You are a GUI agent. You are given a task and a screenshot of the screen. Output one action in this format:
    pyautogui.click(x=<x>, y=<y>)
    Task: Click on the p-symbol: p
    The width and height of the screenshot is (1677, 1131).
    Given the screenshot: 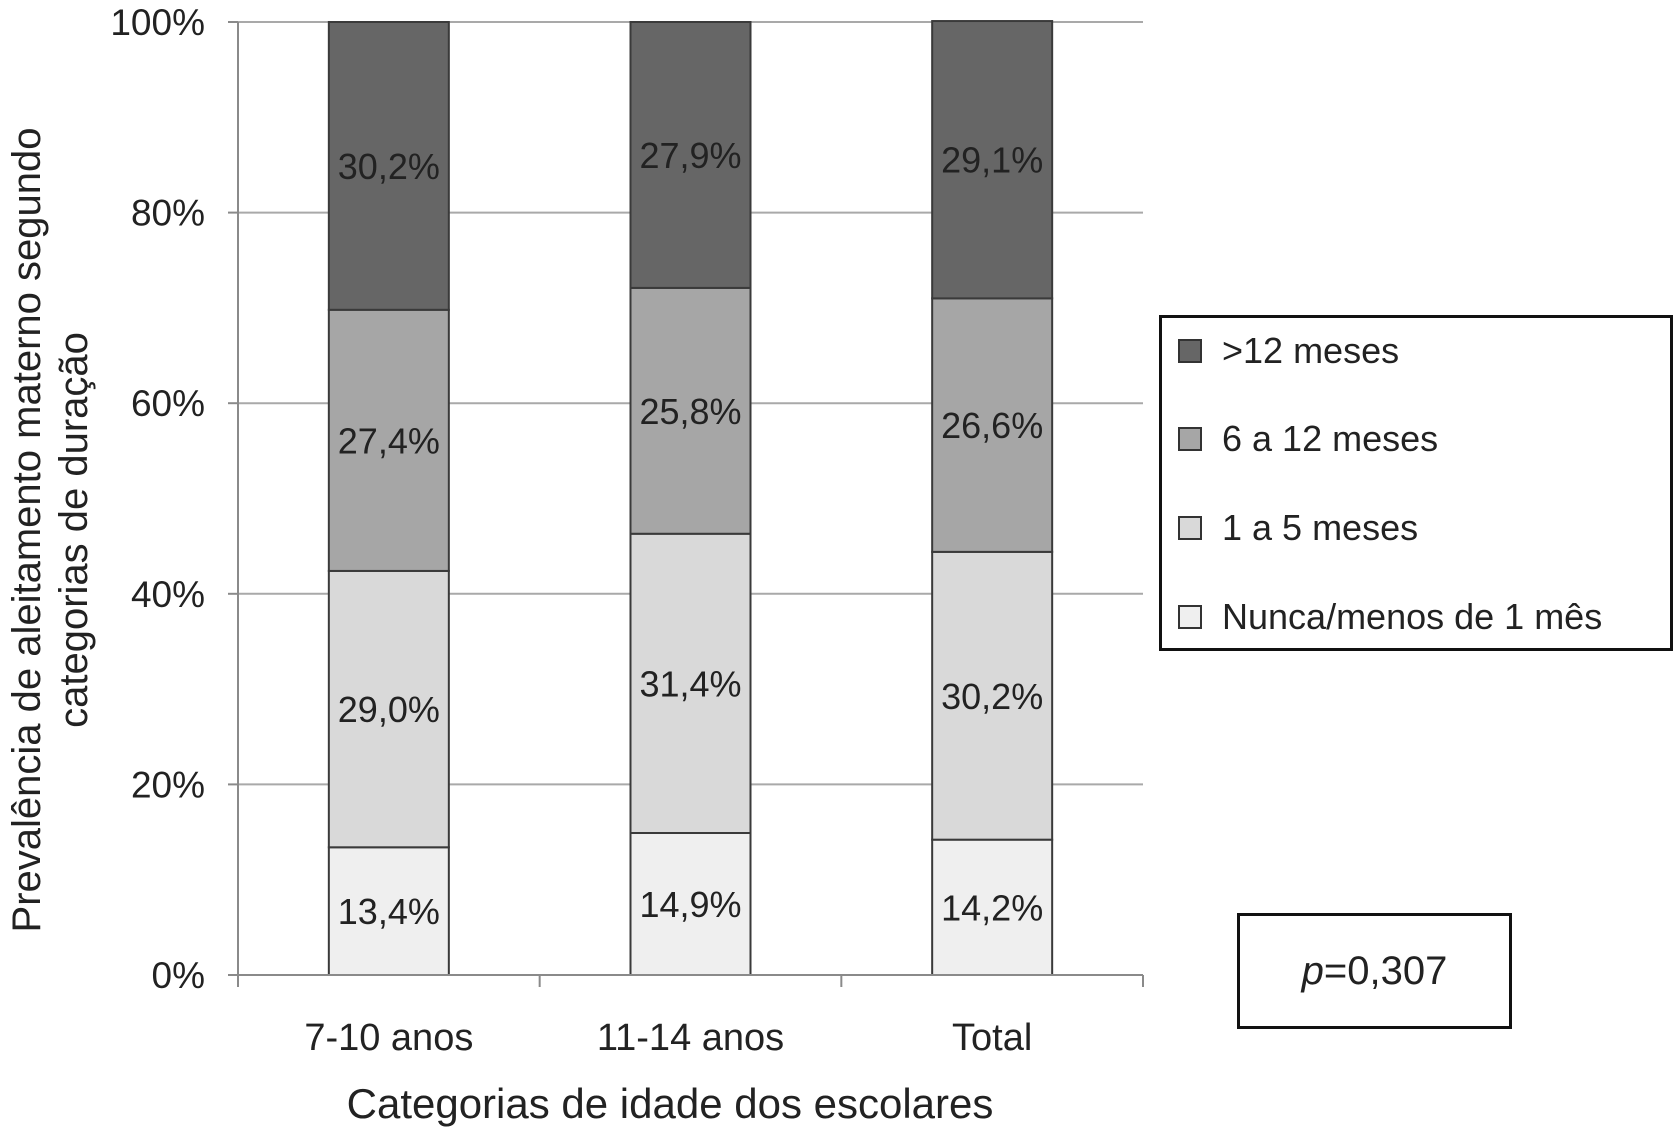 What is the action you would take?
    pyautogui.click(x=1312, y=970)
    